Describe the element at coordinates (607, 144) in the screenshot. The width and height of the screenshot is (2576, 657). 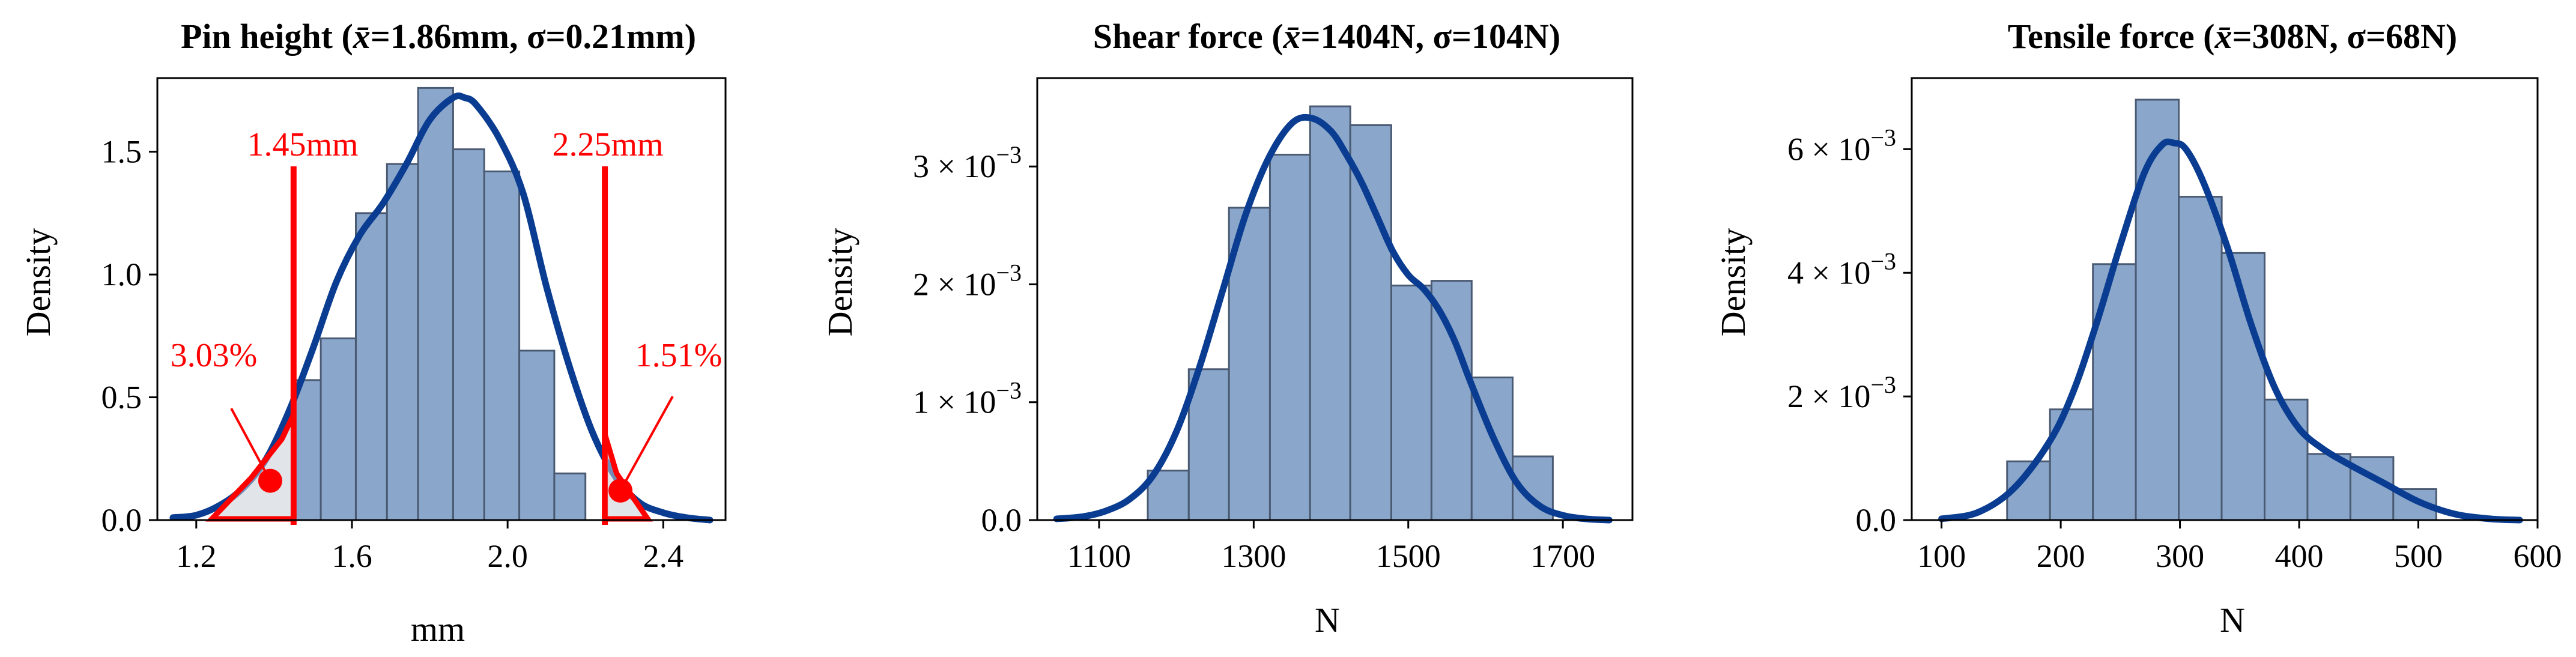
I see `upper-limit-label: 2.25mm` at that location.